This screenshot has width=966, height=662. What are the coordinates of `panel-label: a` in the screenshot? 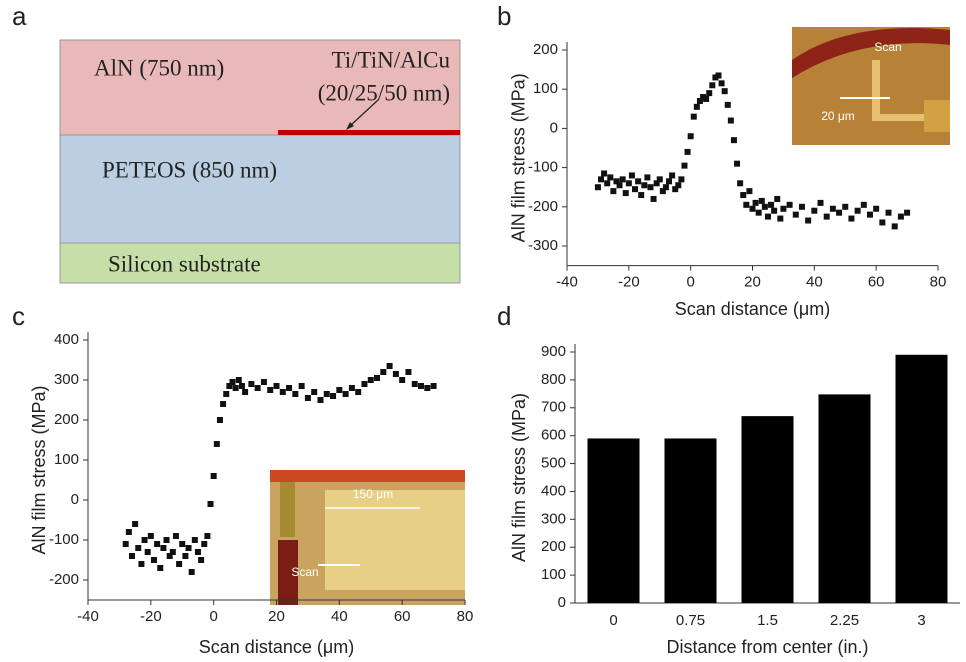 It's located at (19, 16).